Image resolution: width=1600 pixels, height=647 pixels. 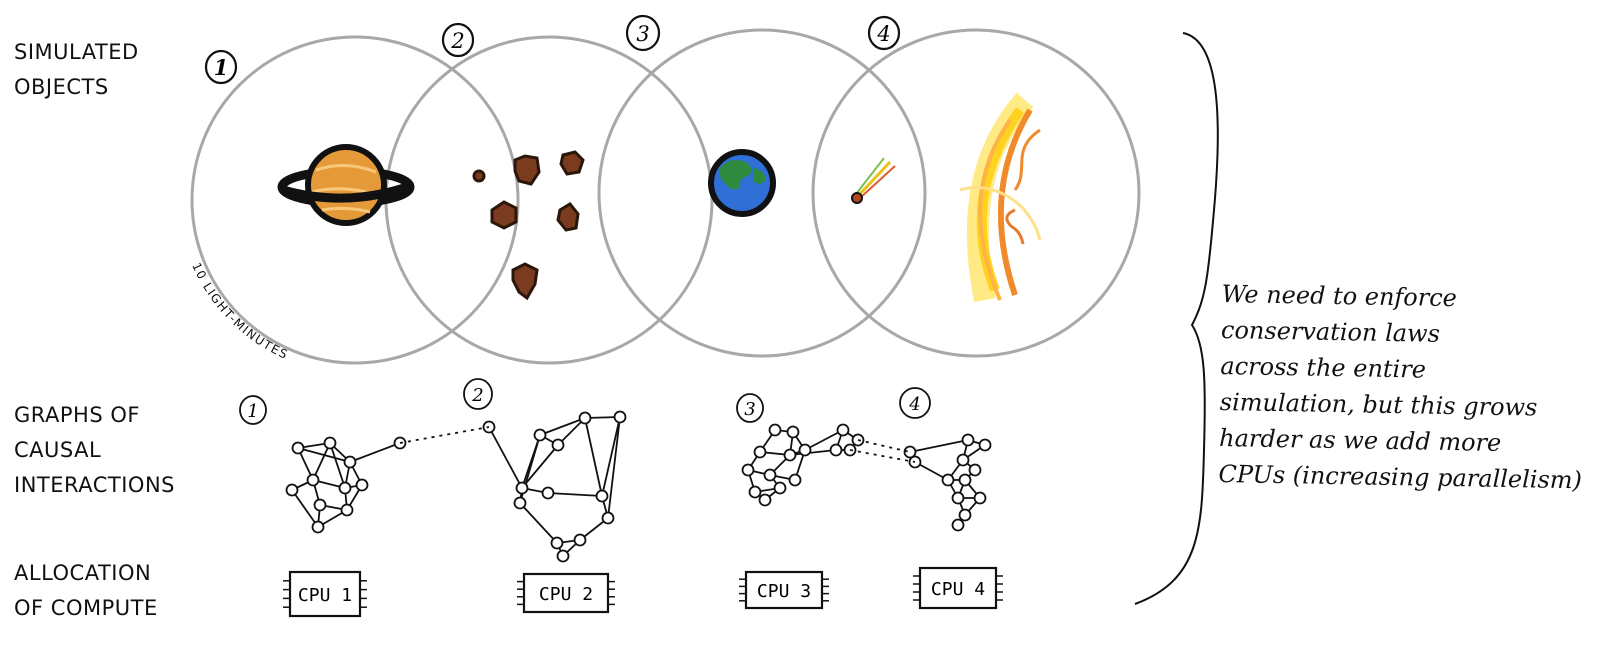 I want to click on comet-icon, so click(x=873, y=180).